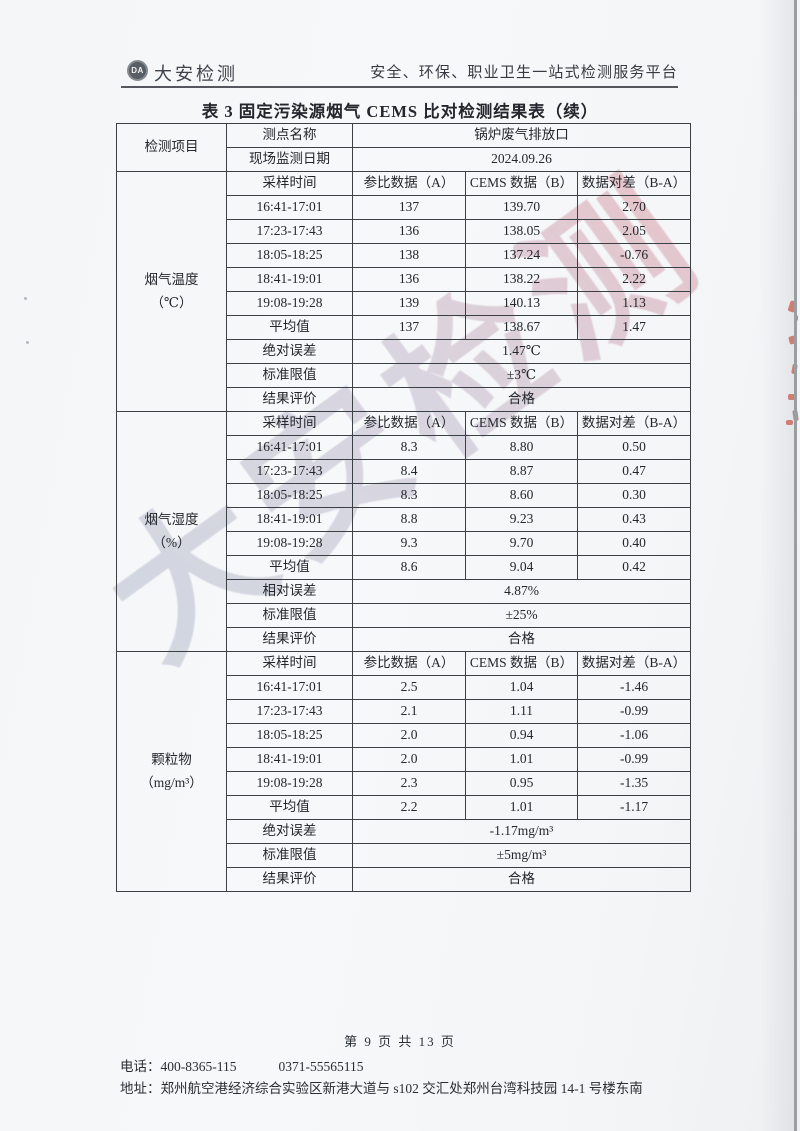 The width and height of the screenshot is (800, 1131). What do you see at coordinates (399, 87) in the screenshot?
I see `header-divider` at bounding box center [399, 87].